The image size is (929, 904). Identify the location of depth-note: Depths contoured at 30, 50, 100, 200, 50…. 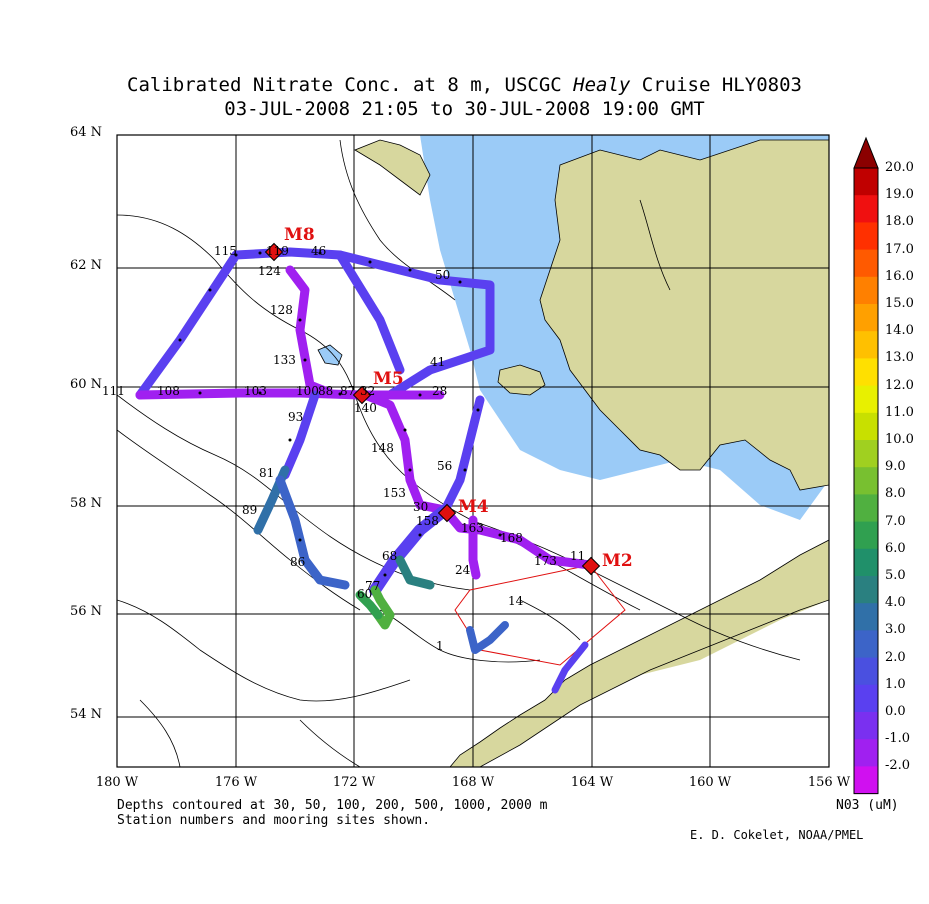
(332, 805).